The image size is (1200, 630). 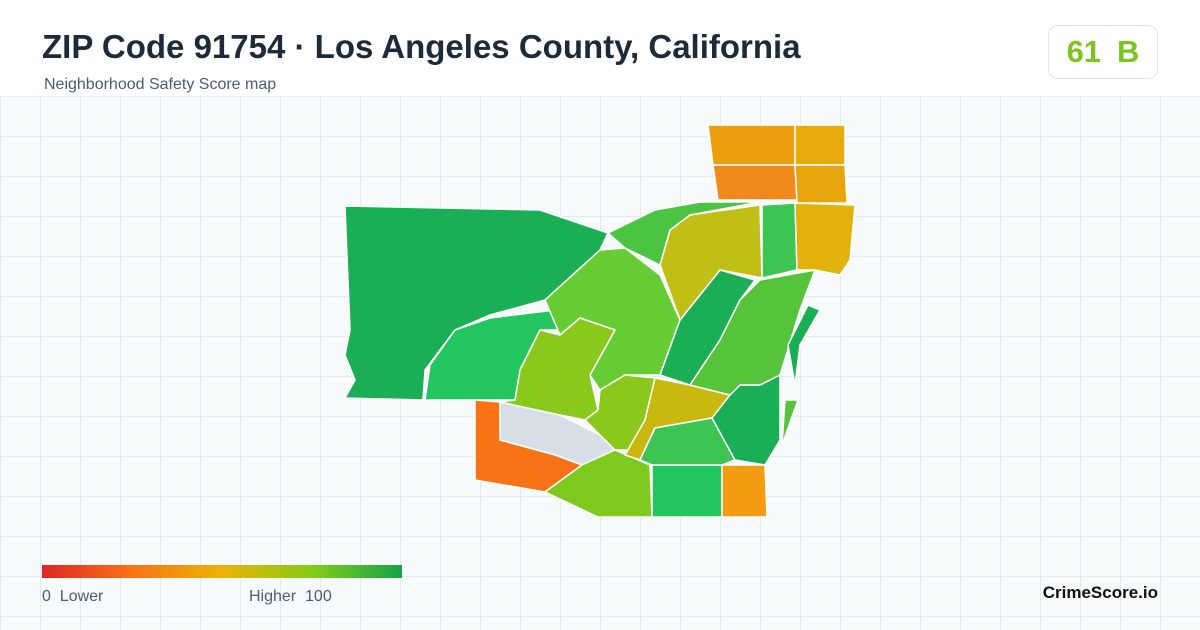 What do you see at coordinates (1103, 52) in the screenshot?
I see `score-badge: 61 B` at bounding box center [1103, 52].